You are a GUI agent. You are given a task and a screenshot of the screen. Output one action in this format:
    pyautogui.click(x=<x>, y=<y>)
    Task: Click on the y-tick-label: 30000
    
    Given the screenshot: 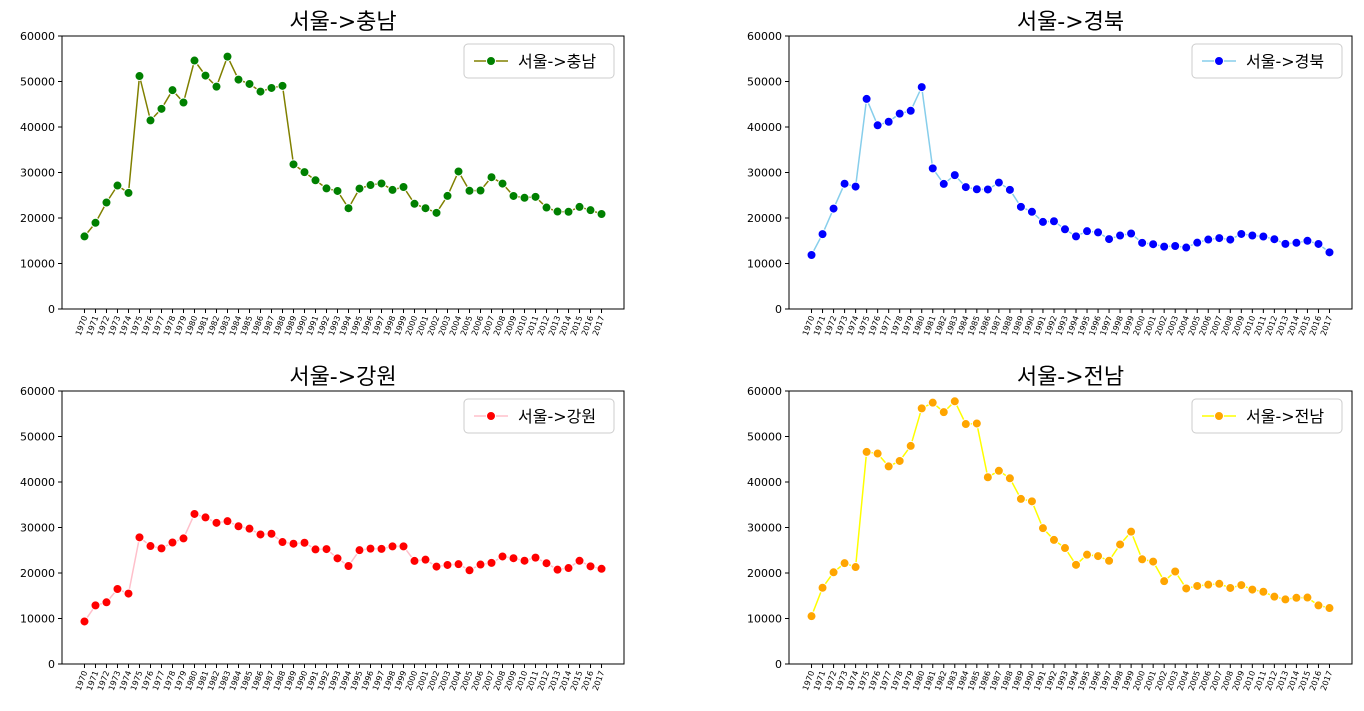 What is the action you would take?
    pyautogui.click(x=764, y=528)
    